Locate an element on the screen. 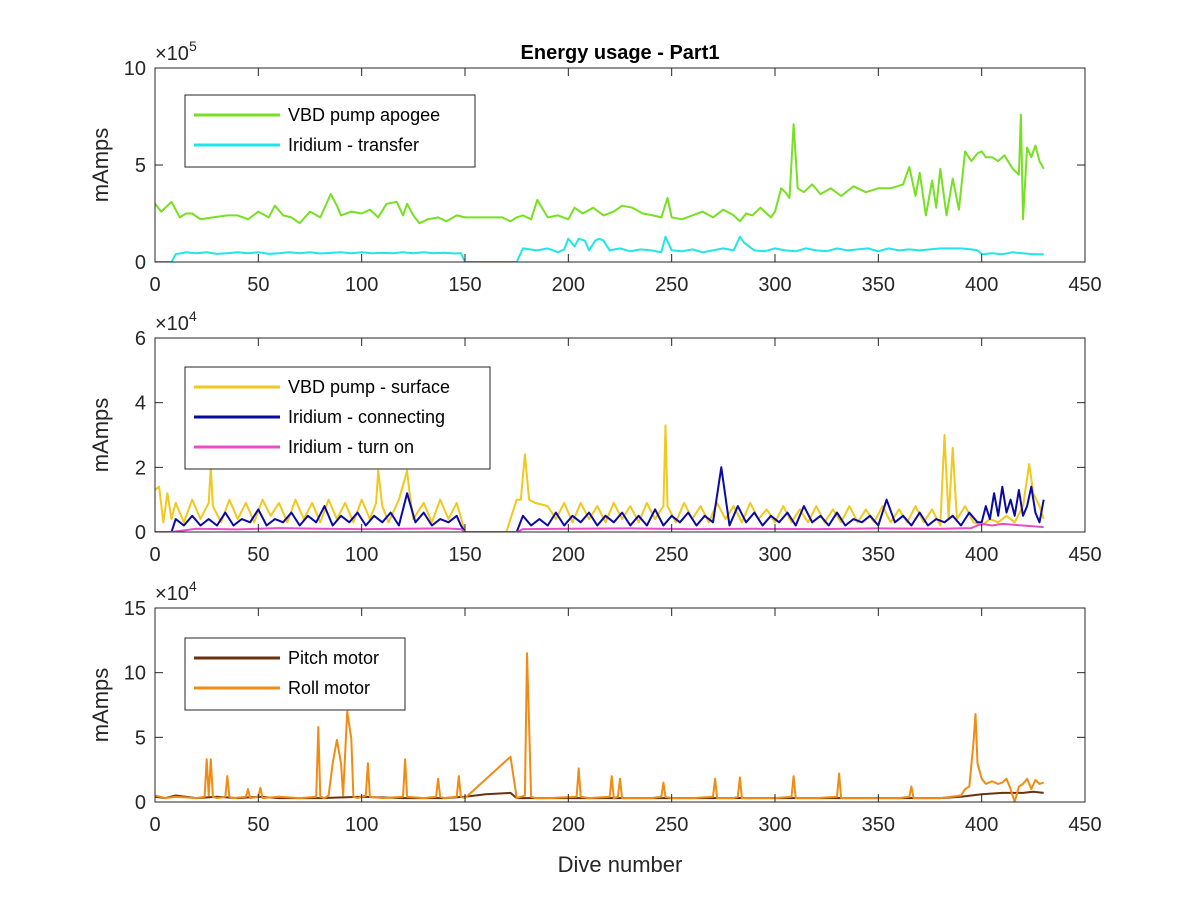  legend-entry: VBD pump apogee is located at coordinates (364, 115).